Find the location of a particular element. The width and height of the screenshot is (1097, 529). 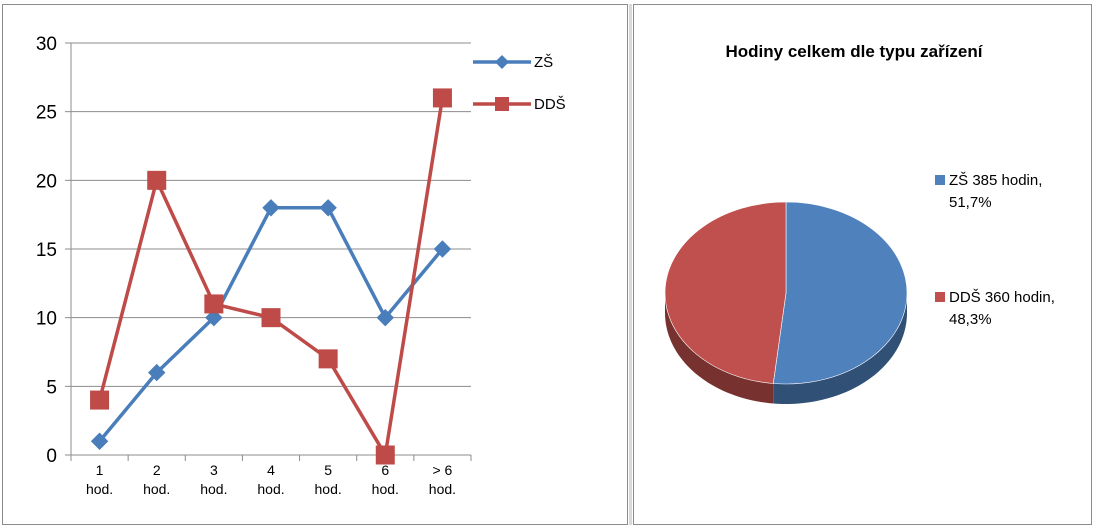

panel-divider is located at coordinates (630, 264).